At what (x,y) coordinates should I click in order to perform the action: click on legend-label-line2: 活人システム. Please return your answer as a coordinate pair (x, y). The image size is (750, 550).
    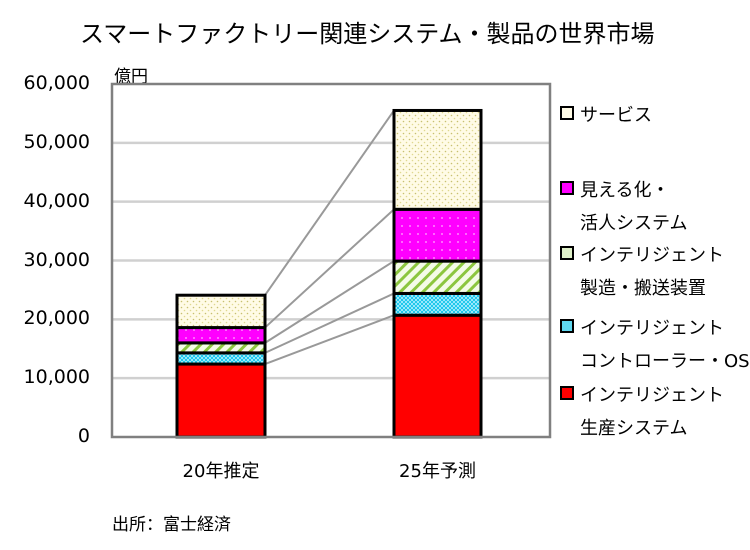
    Looking at the image, I should click on (634, 223).